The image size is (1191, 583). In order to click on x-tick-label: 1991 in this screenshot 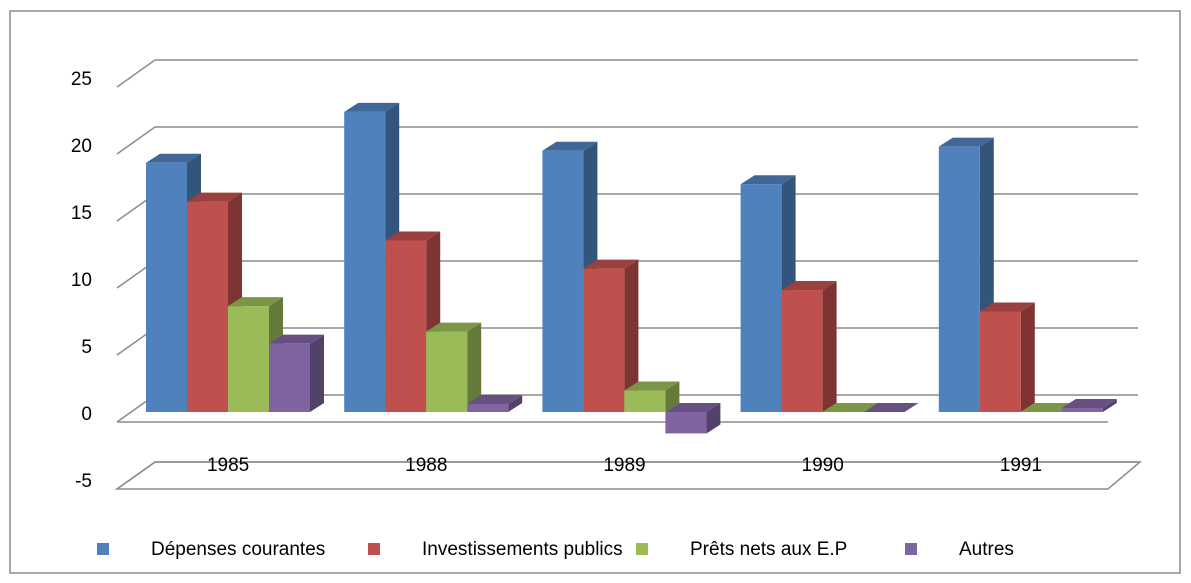, I will do `click(1021, 465)`.